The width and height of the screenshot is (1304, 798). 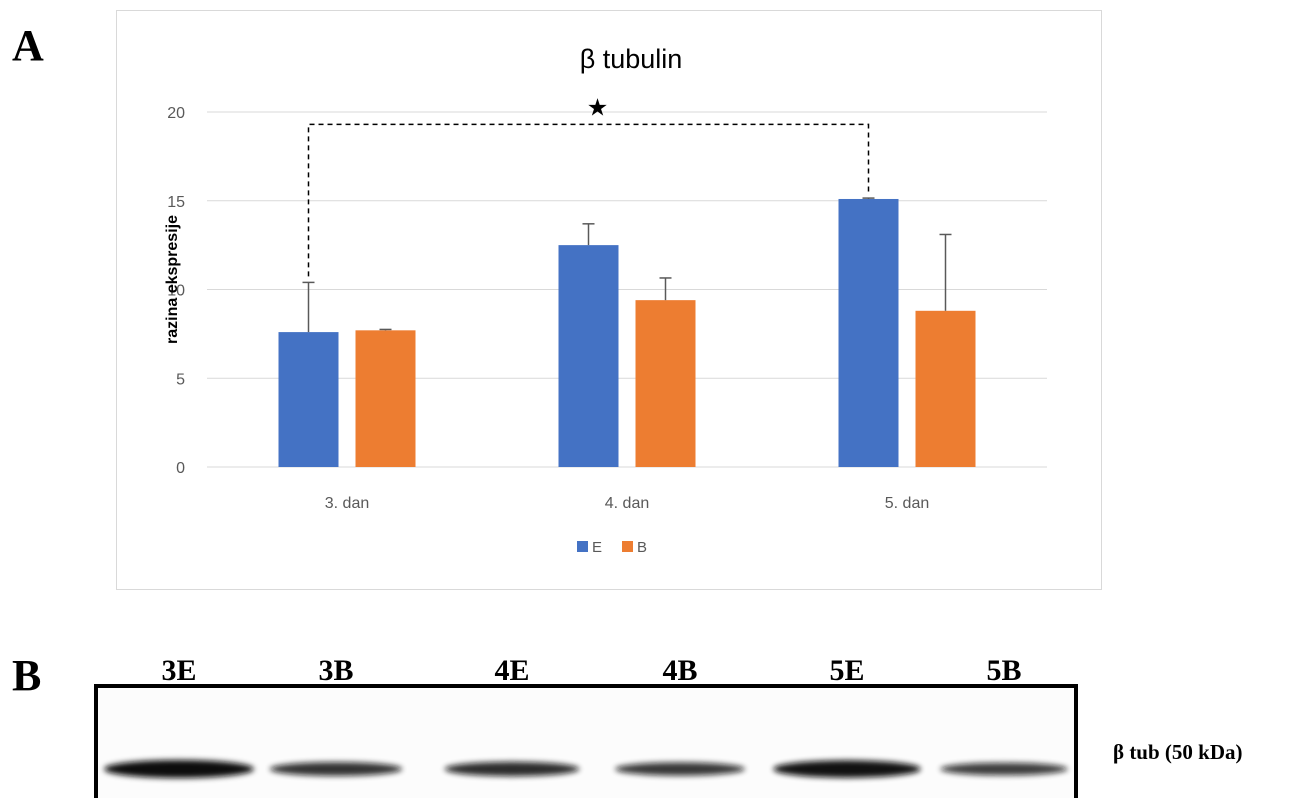 What do you see at coordinates (627, 546) in the screenshot?
I see `legend-swatch-B` at bounding box center [627, 546].